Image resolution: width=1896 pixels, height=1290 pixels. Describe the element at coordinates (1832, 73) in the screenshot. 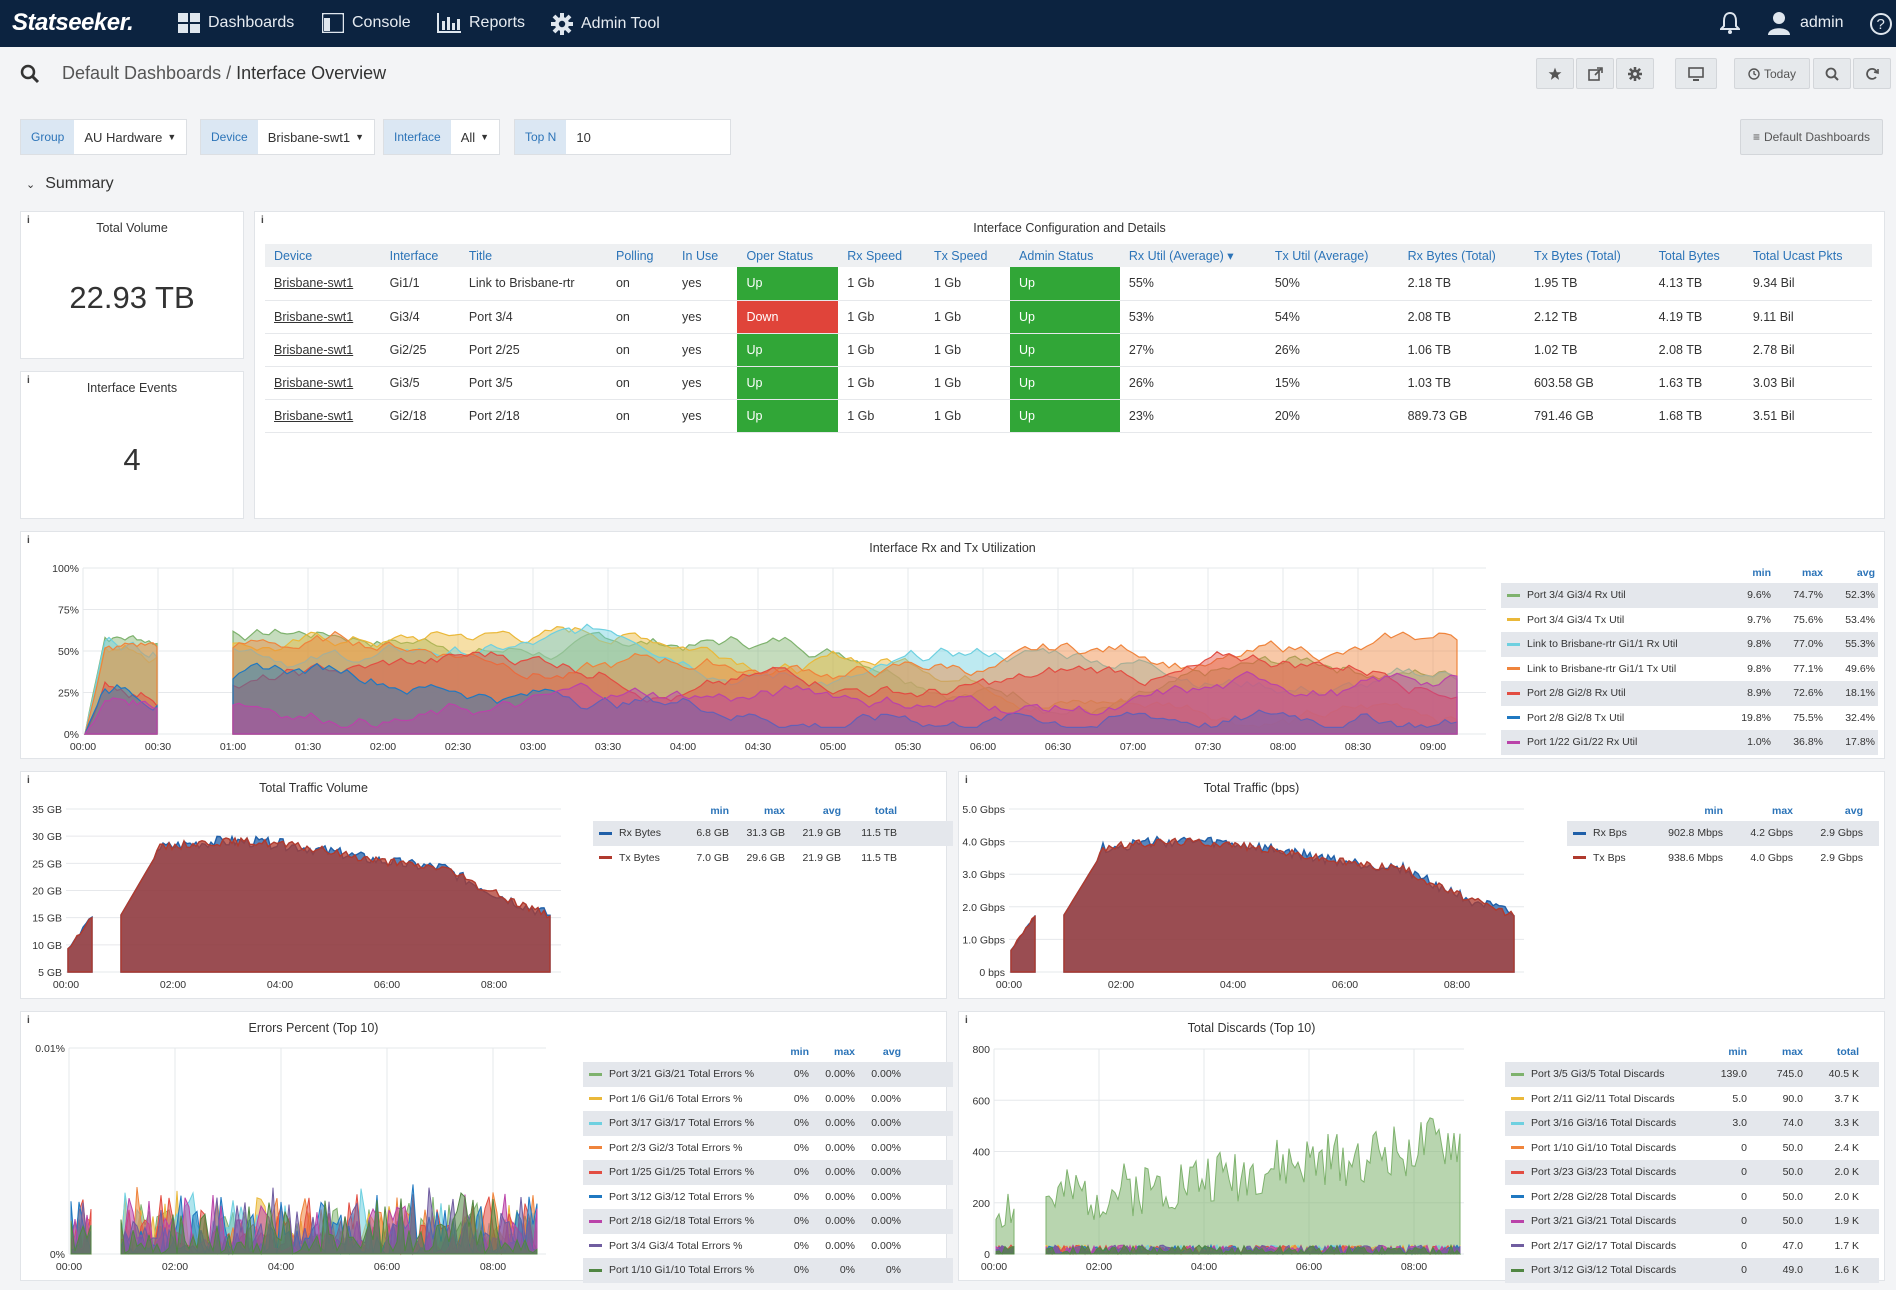

I see `zoom-out-button` at that location.